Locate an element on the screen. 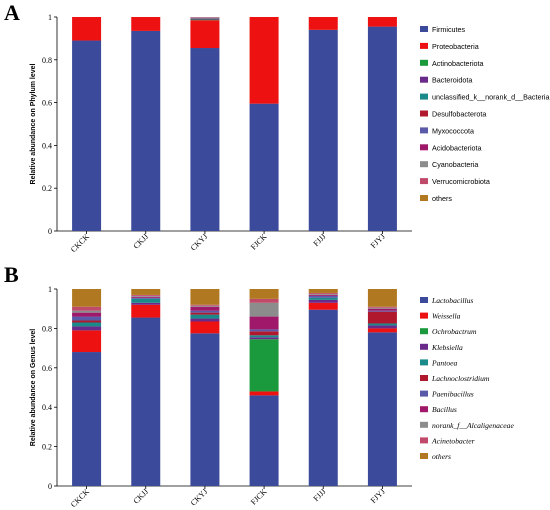 Image resolution: width=550 pixels, height=510 pixels. legend-entry-3: Bacteroidota is located at coordinates (452, 80).